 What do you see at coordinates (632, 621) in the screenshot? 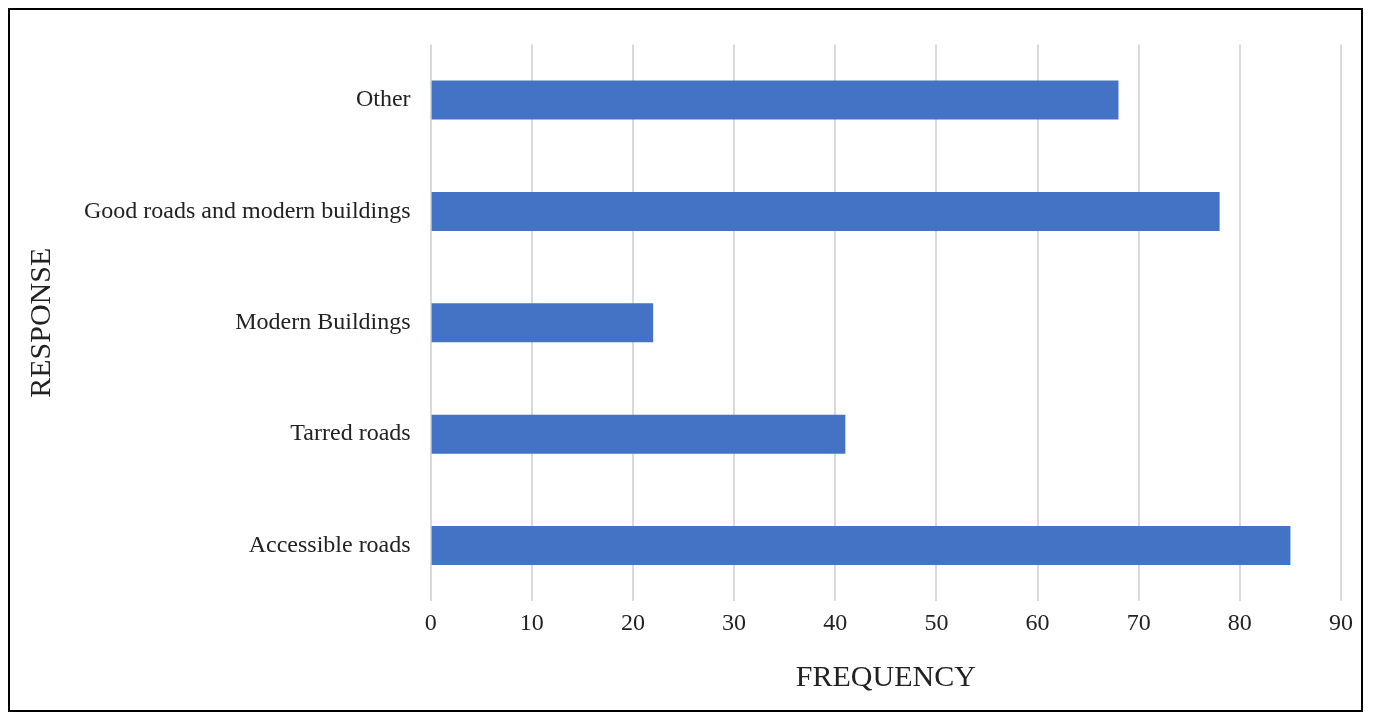
I see `x-tick-label: 20` at bounding box center [632, 621].